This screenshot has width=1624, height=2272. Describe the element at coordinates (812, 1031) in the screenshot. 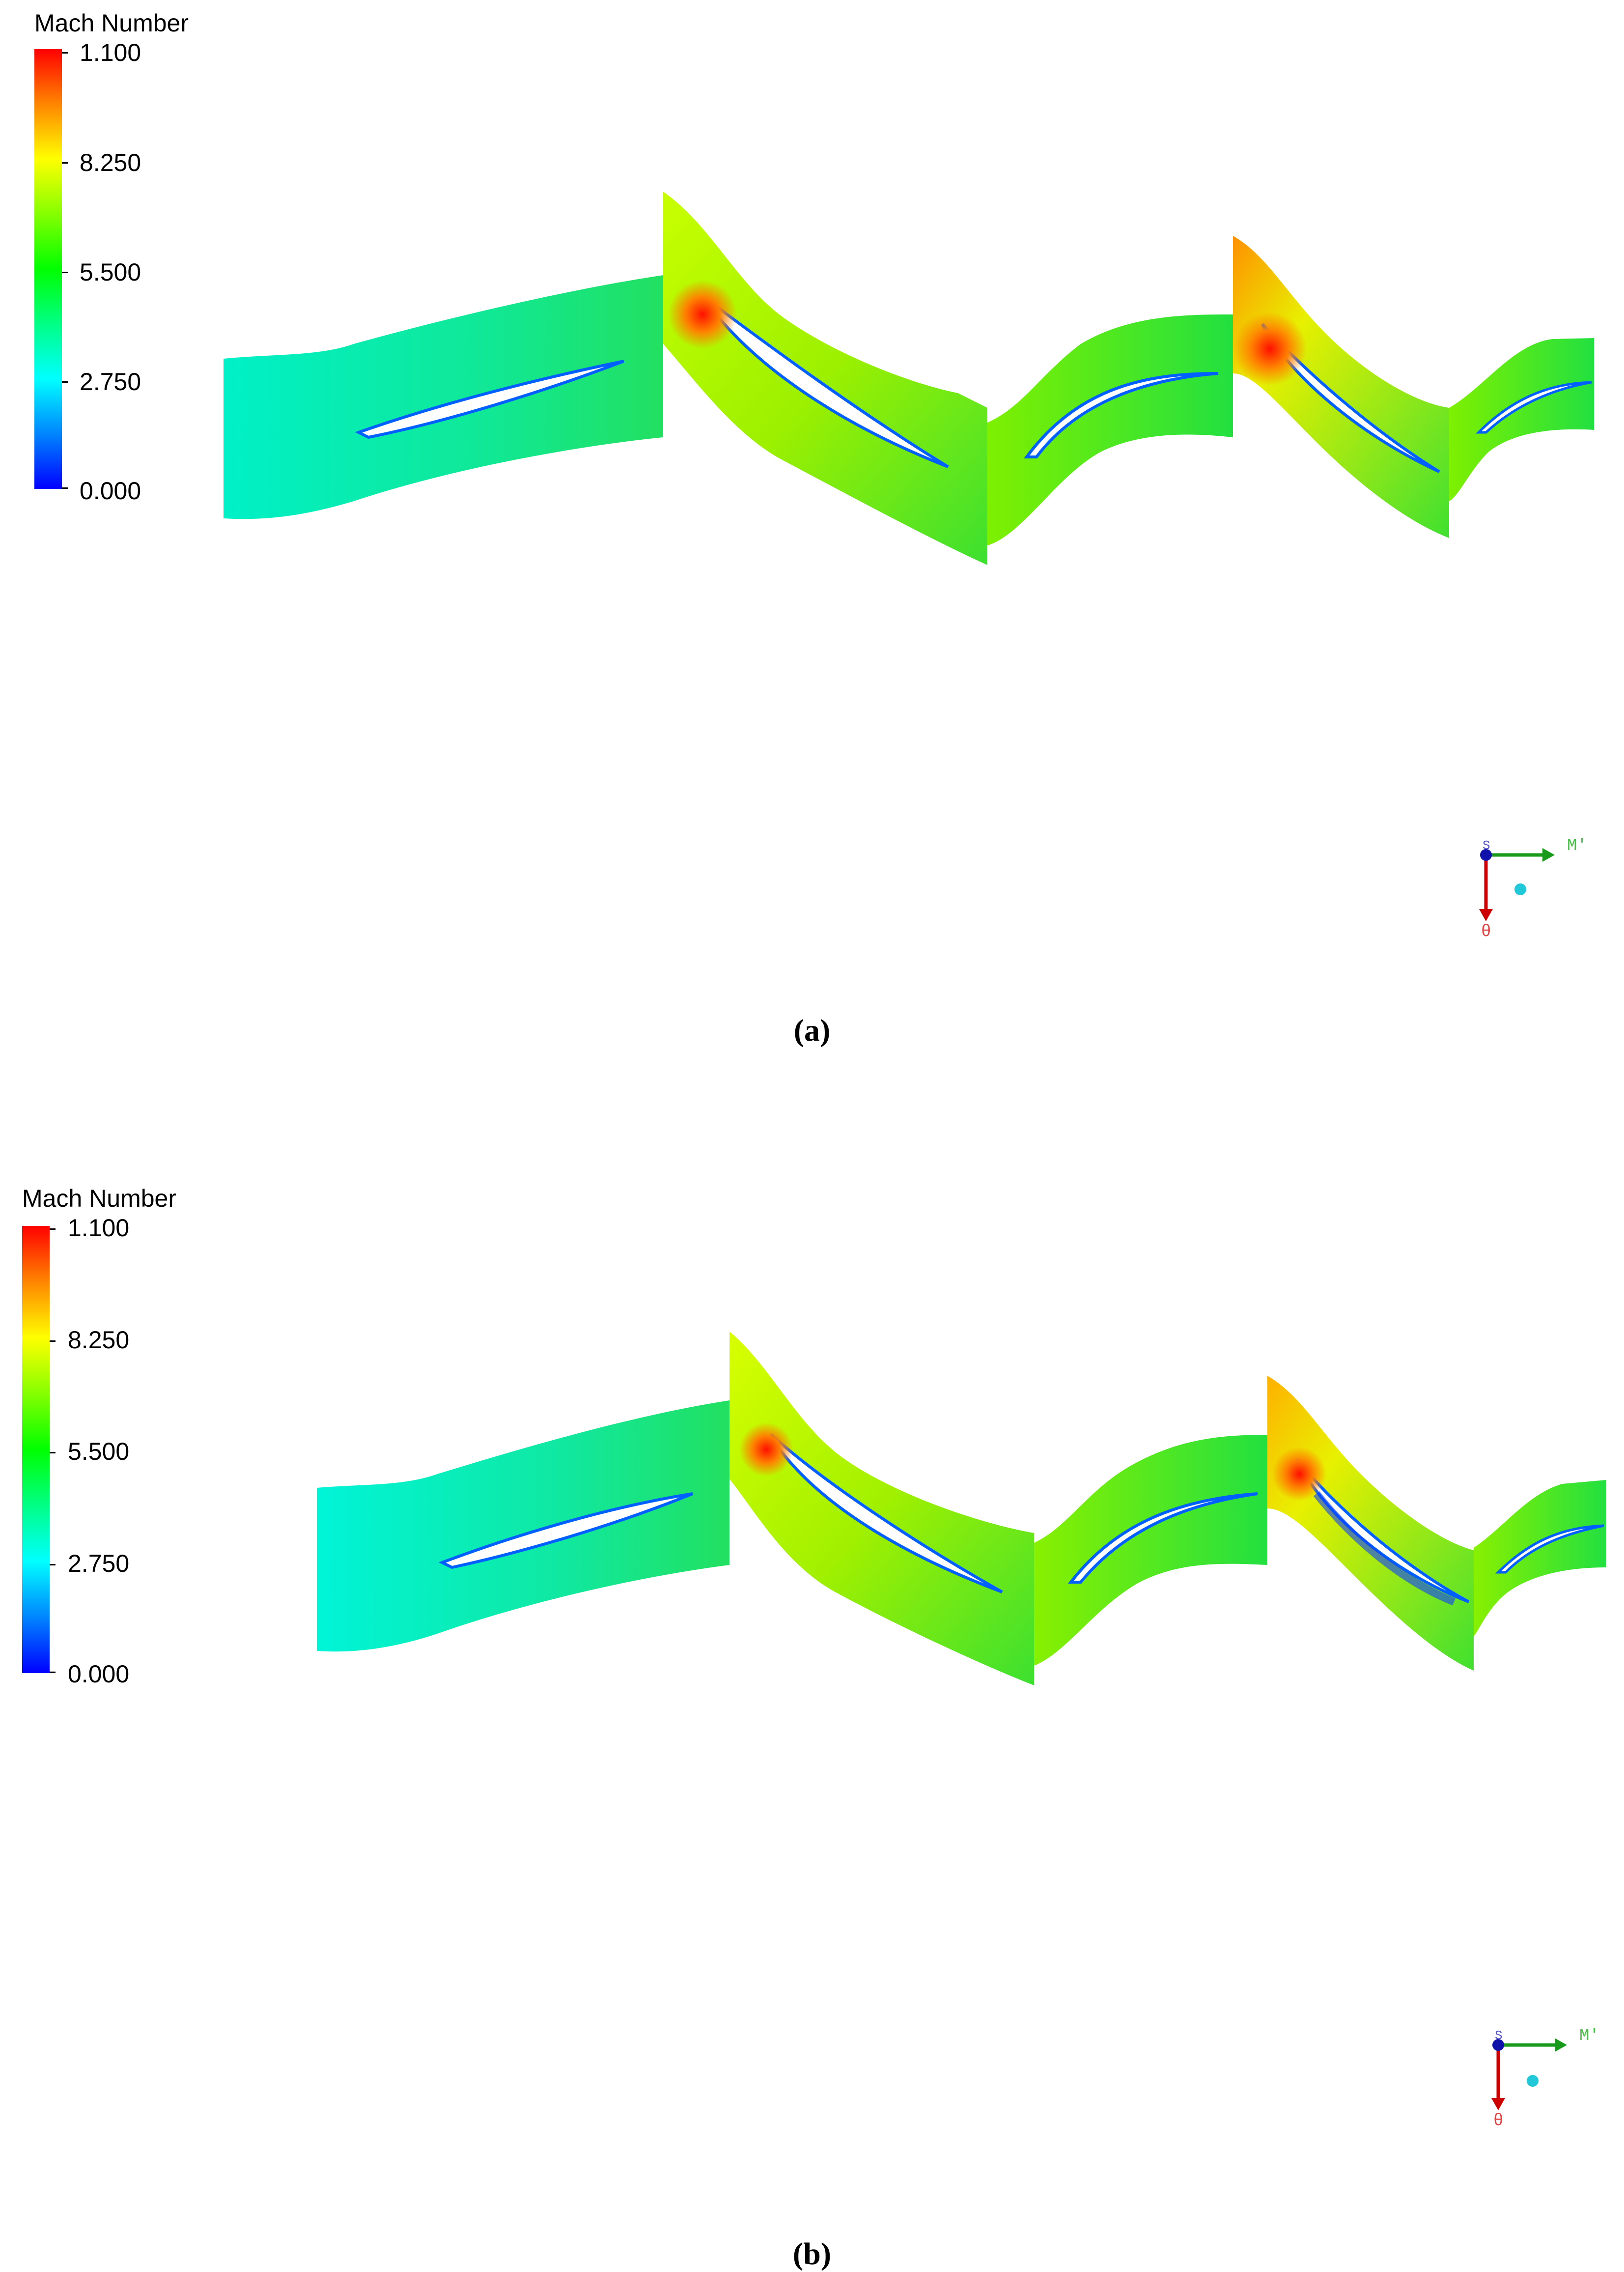

I see `caption: (a)` at that location.